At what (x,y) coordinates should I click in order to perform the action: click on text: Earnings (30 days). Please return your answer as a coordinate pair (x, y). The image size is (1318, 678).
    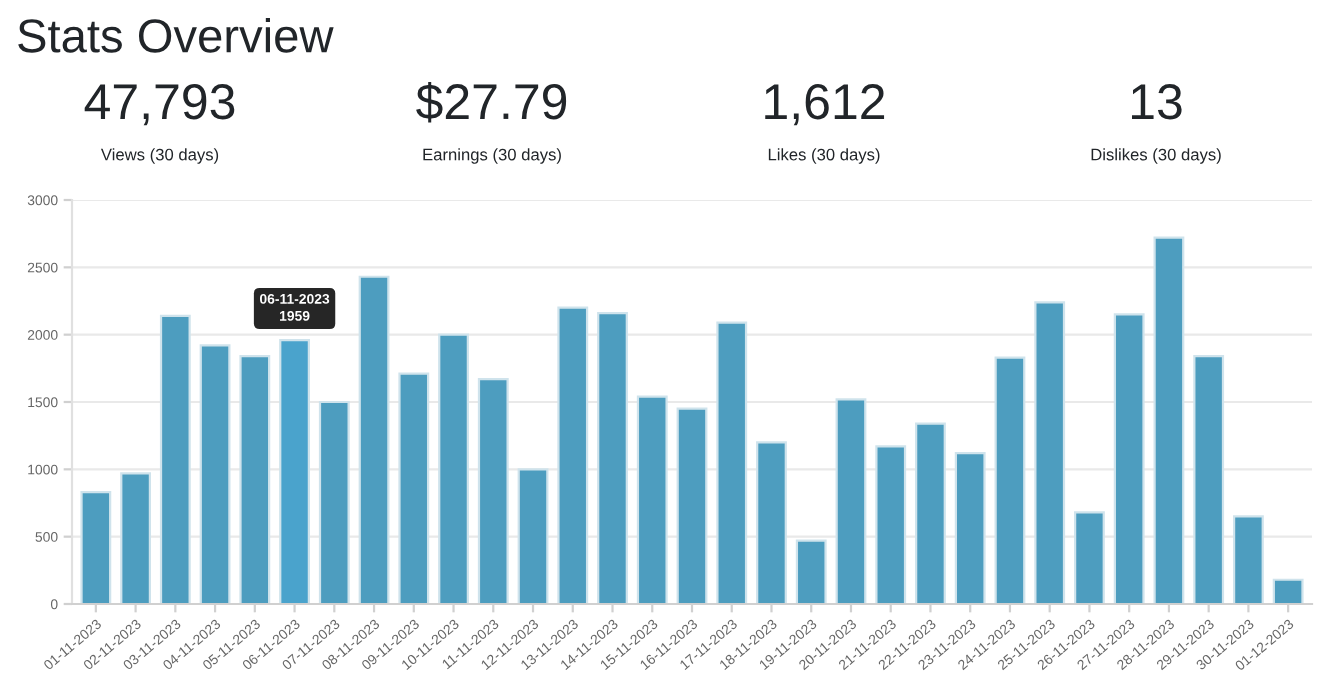
    Looking at the image, I should click on (492, 156).